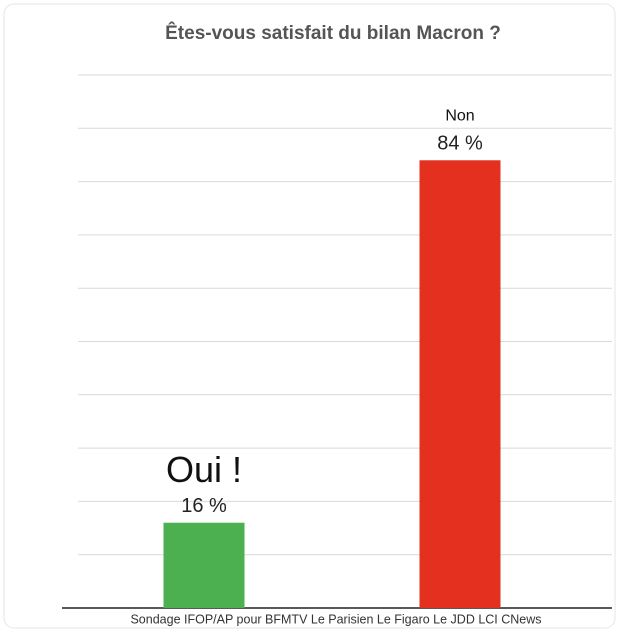 Image resolution: width=619 pixels, height=632 pixels. What do you see at coordinates (460, 144) in the screenshot?
I see `value-label: 84 %` at bounding box center [460, 144].